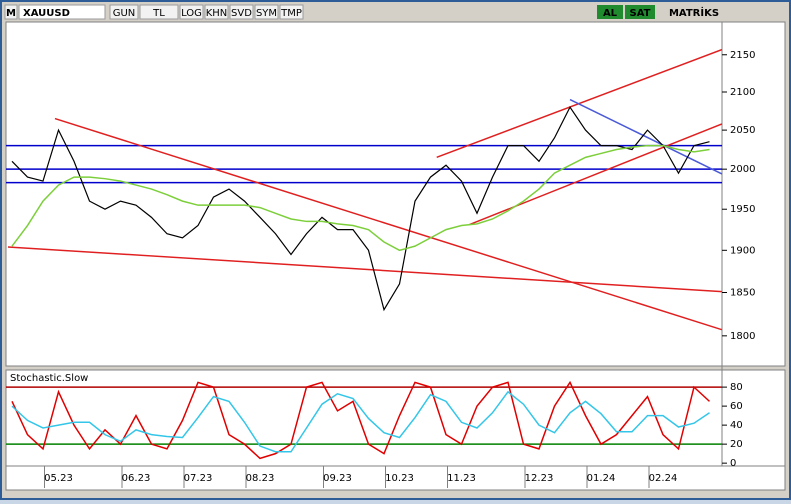 Image resolution: width=791 pixels, height=504 pixels. Describe the element at coordinates (663, 478) in the screenshot. I see `x-tick-label: 02.24` at that location.